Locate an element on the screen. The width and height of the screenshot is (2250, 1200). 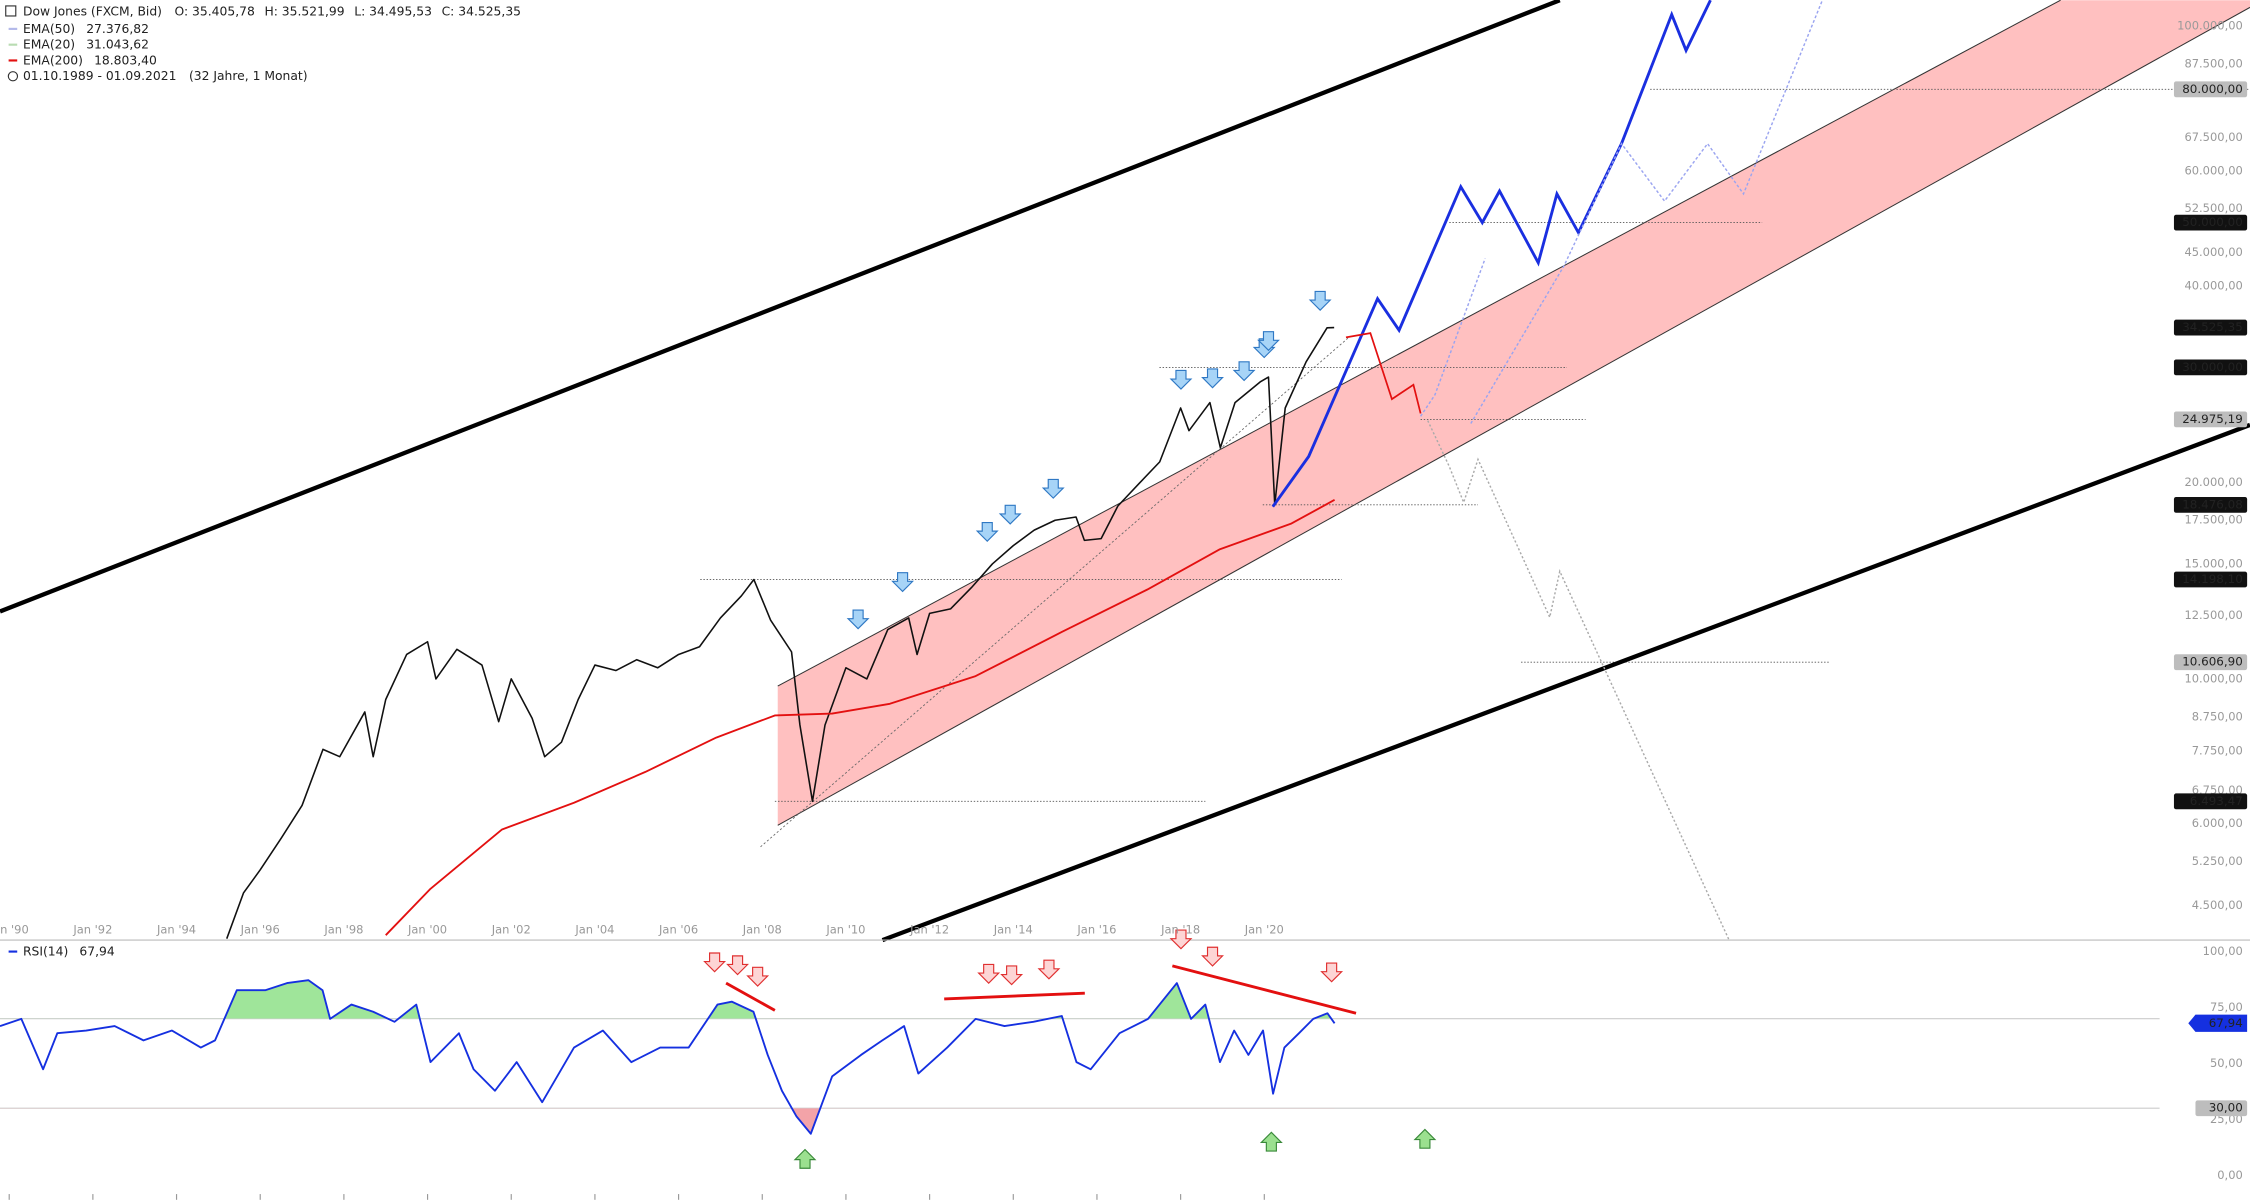
ohlc-low: L: 34.495,53 is located at coordinates (393, 11).